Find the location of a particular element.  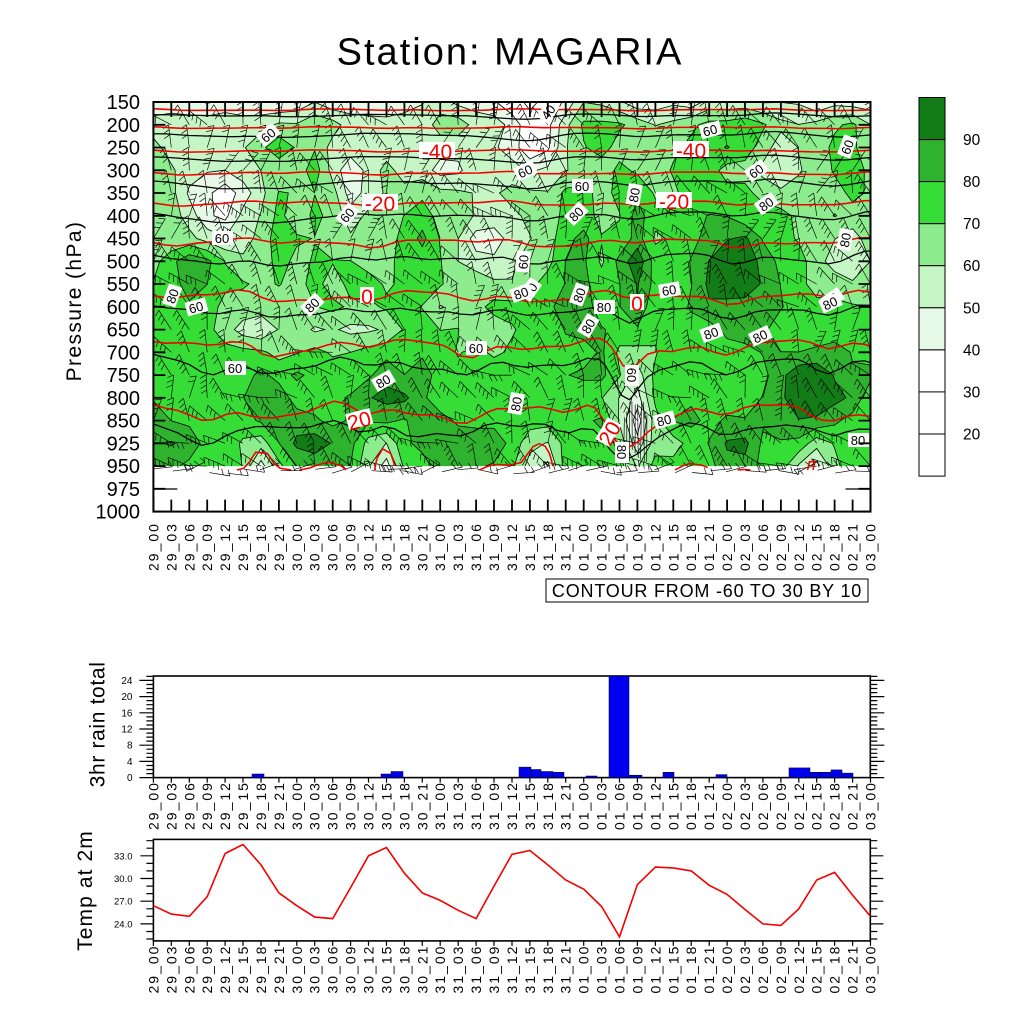

svg-text: 30 is located at coordinates (972, 392).